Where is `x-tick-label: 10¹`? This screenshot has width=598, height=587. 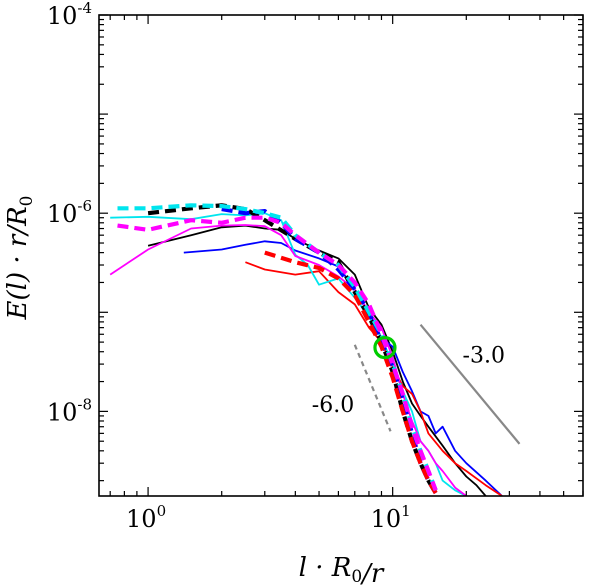 x-tick-label: 10¹ is located at coordinates (391, 517).